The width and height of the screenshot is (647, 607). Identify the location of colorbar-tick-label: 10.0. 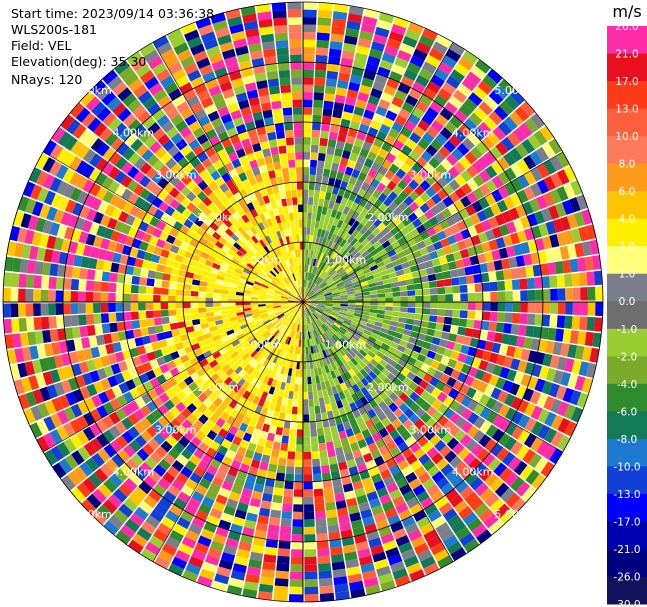
(626, 137).